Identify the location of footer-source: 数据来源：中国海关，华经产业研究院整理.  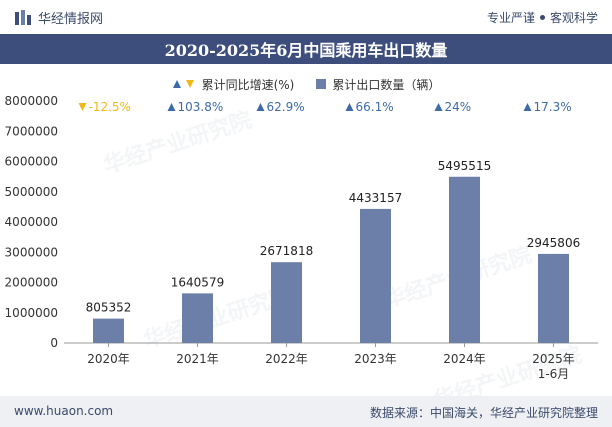
(483, 413).